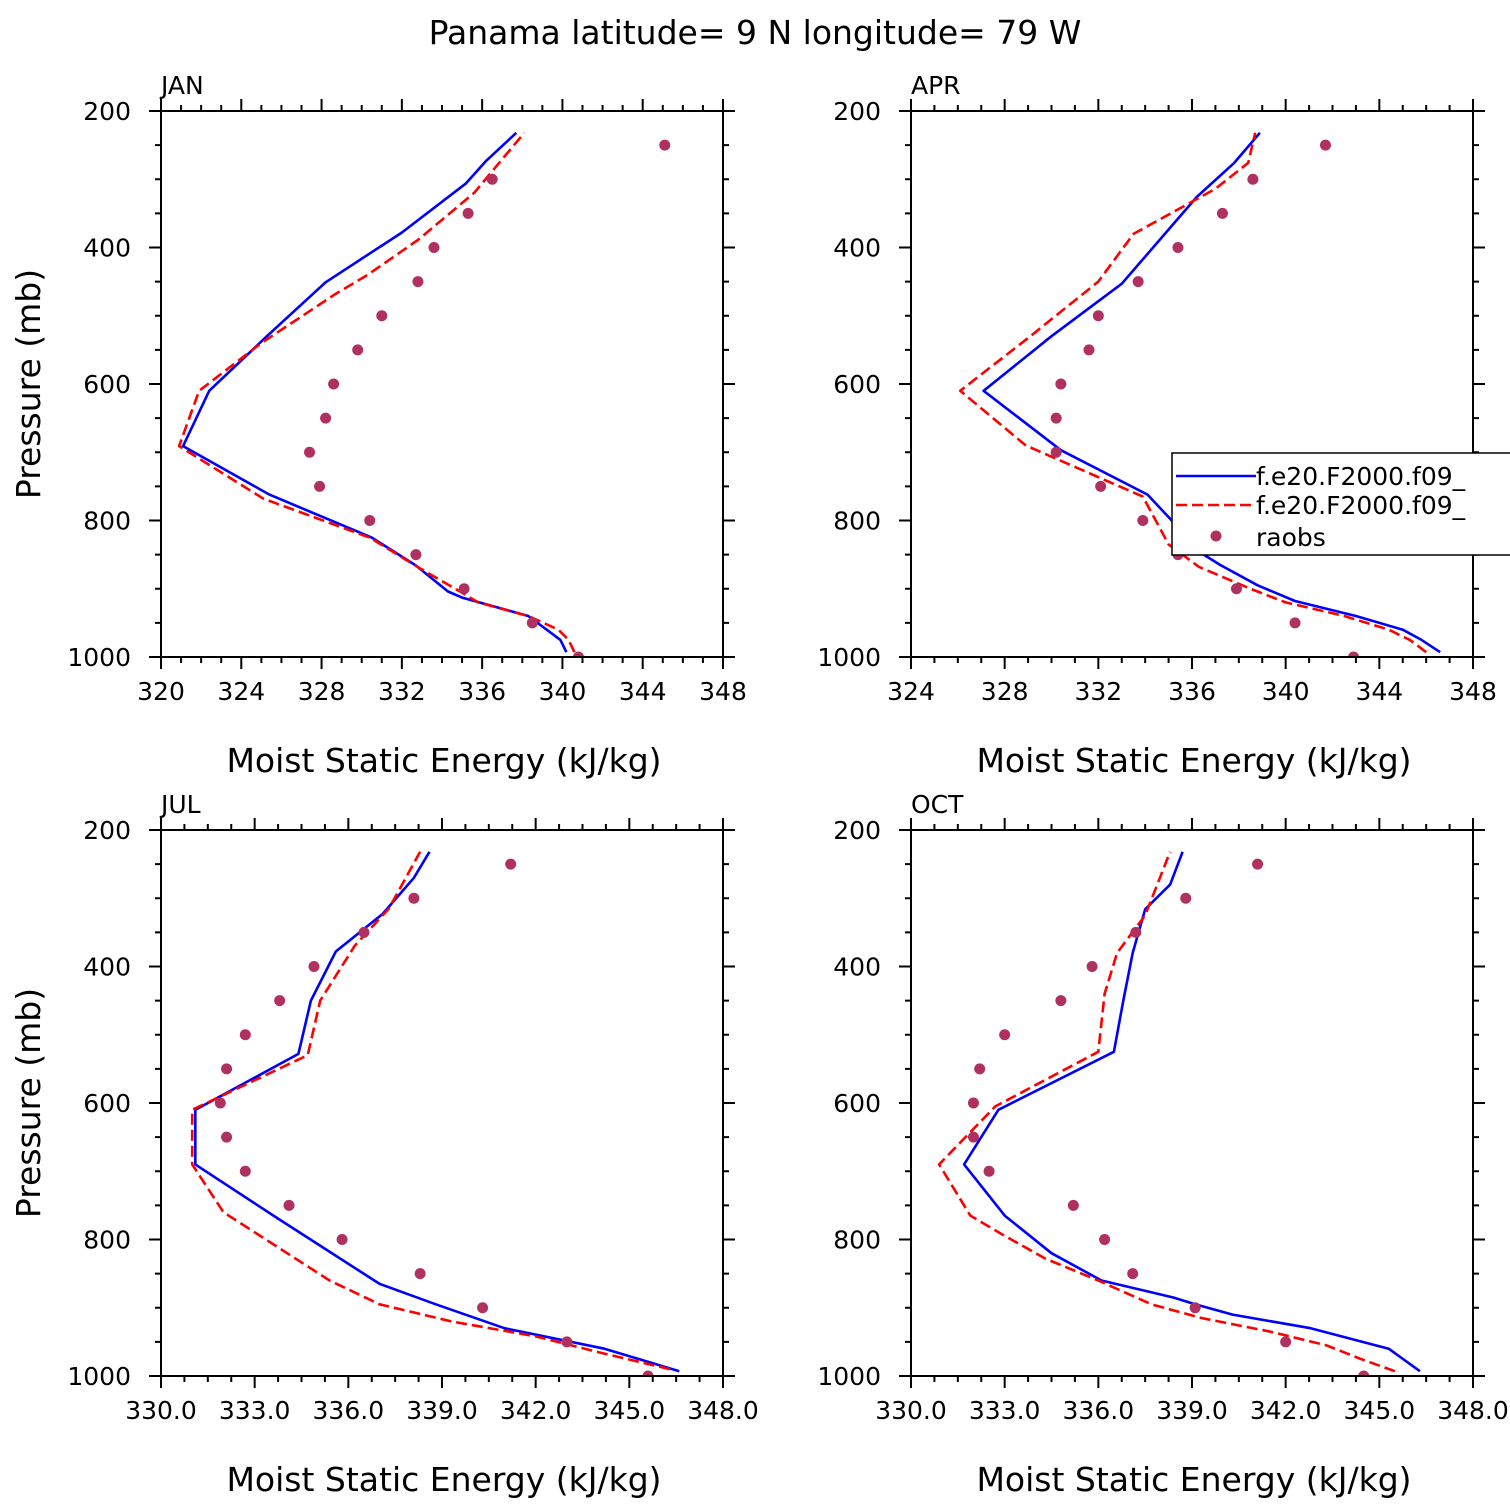  I want to click on x-tick-label: 340, so click(563, 691).